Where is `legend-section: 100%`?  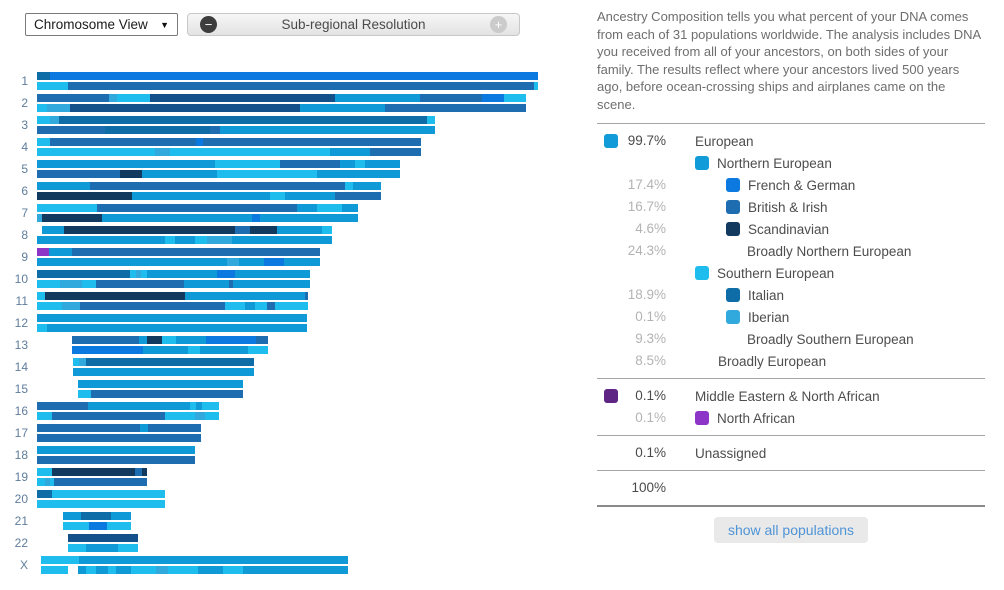
legend-section: 100% is located at coordinates (791, 488).